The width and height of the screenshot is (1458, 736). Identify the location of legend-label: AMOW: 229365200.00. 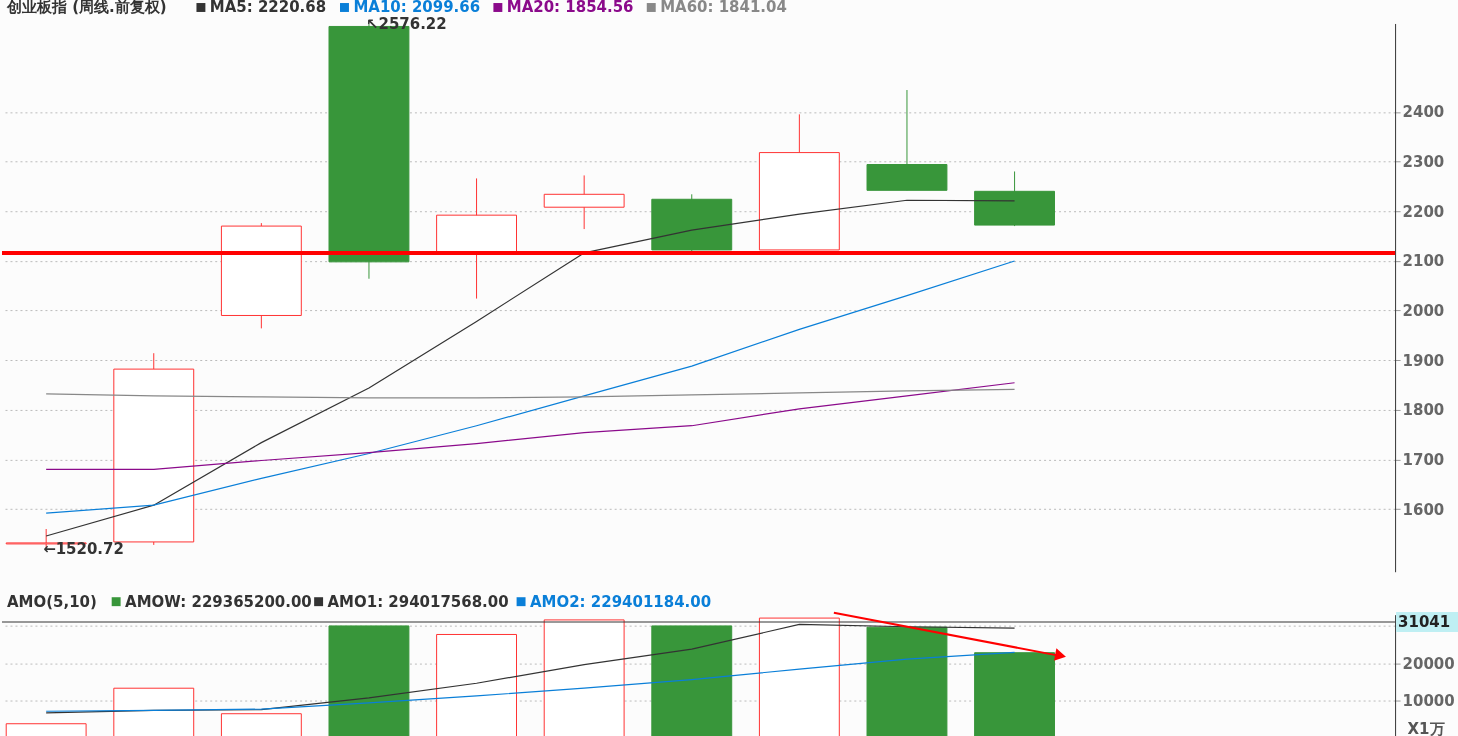
(218, 601).